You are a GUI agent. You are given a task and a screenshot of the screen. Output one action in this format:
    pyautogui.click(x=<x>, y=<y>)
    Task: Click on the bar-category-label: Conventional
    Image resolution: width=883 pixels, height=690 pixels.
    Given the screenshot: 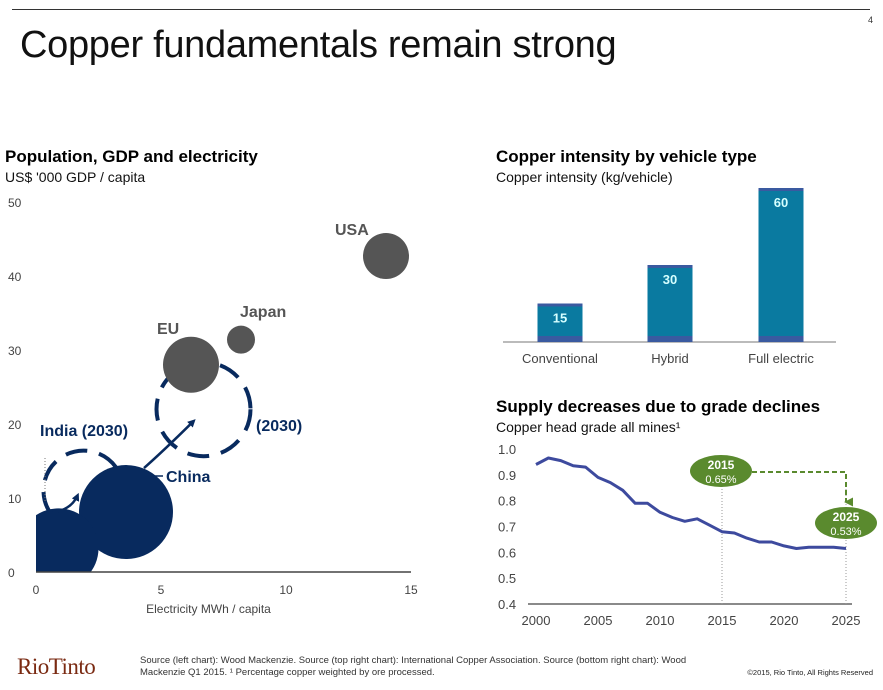 What is the action you would take?
    pyautogui.click(x=560, y=358)
    